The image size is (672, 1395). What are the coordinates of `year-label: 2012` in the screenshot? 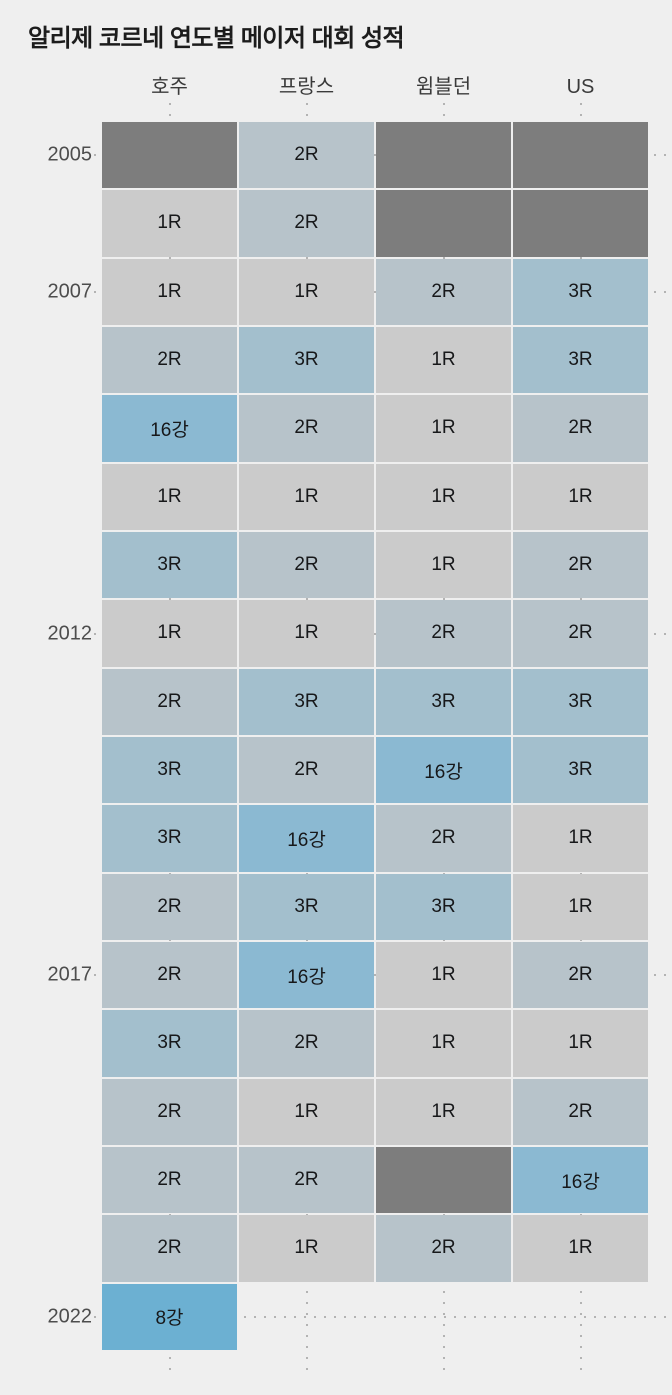 It's located at (70, 633).